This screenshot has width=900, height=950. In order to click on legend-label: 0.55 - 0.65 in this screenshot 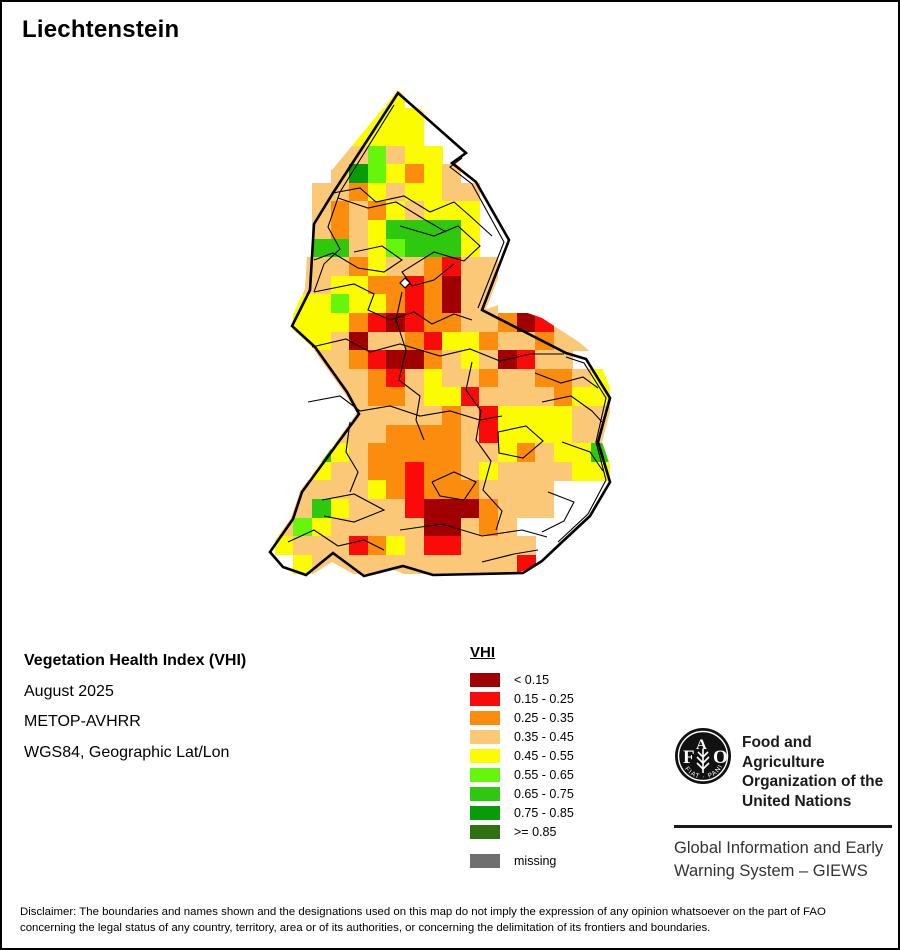, I will do `click(544, 774)`.